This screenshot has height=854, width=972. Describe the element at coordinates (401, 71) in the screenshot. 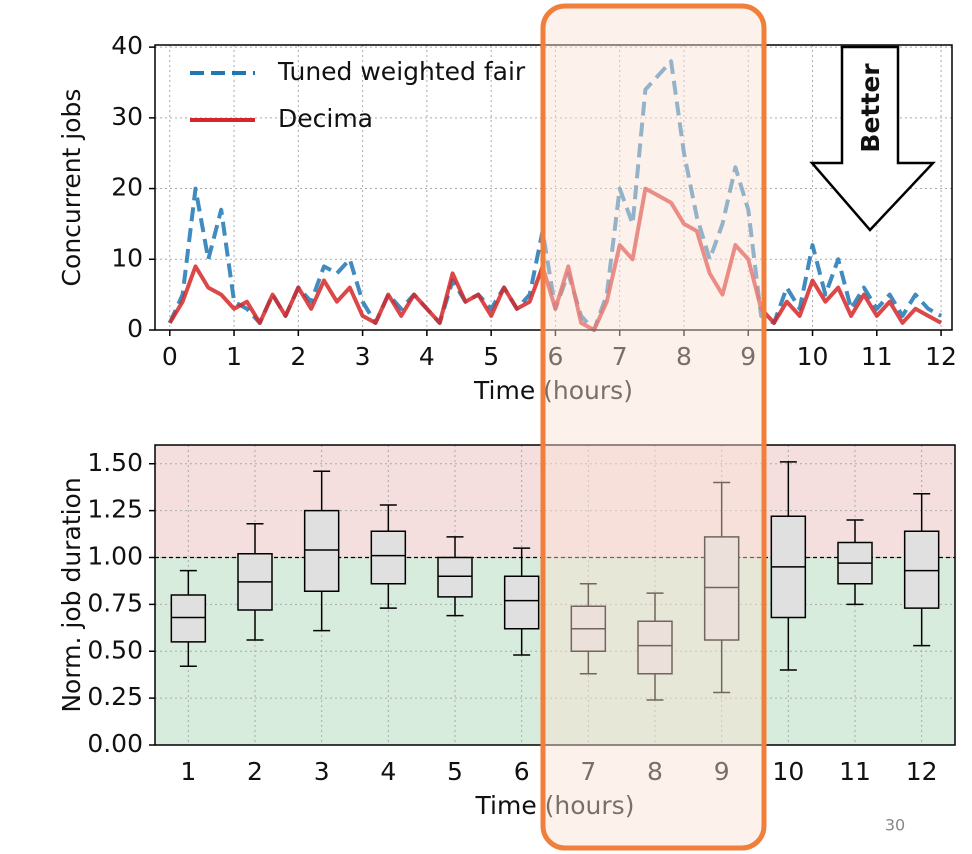

I see `legend-label: Tuned weighted fair` at that location.